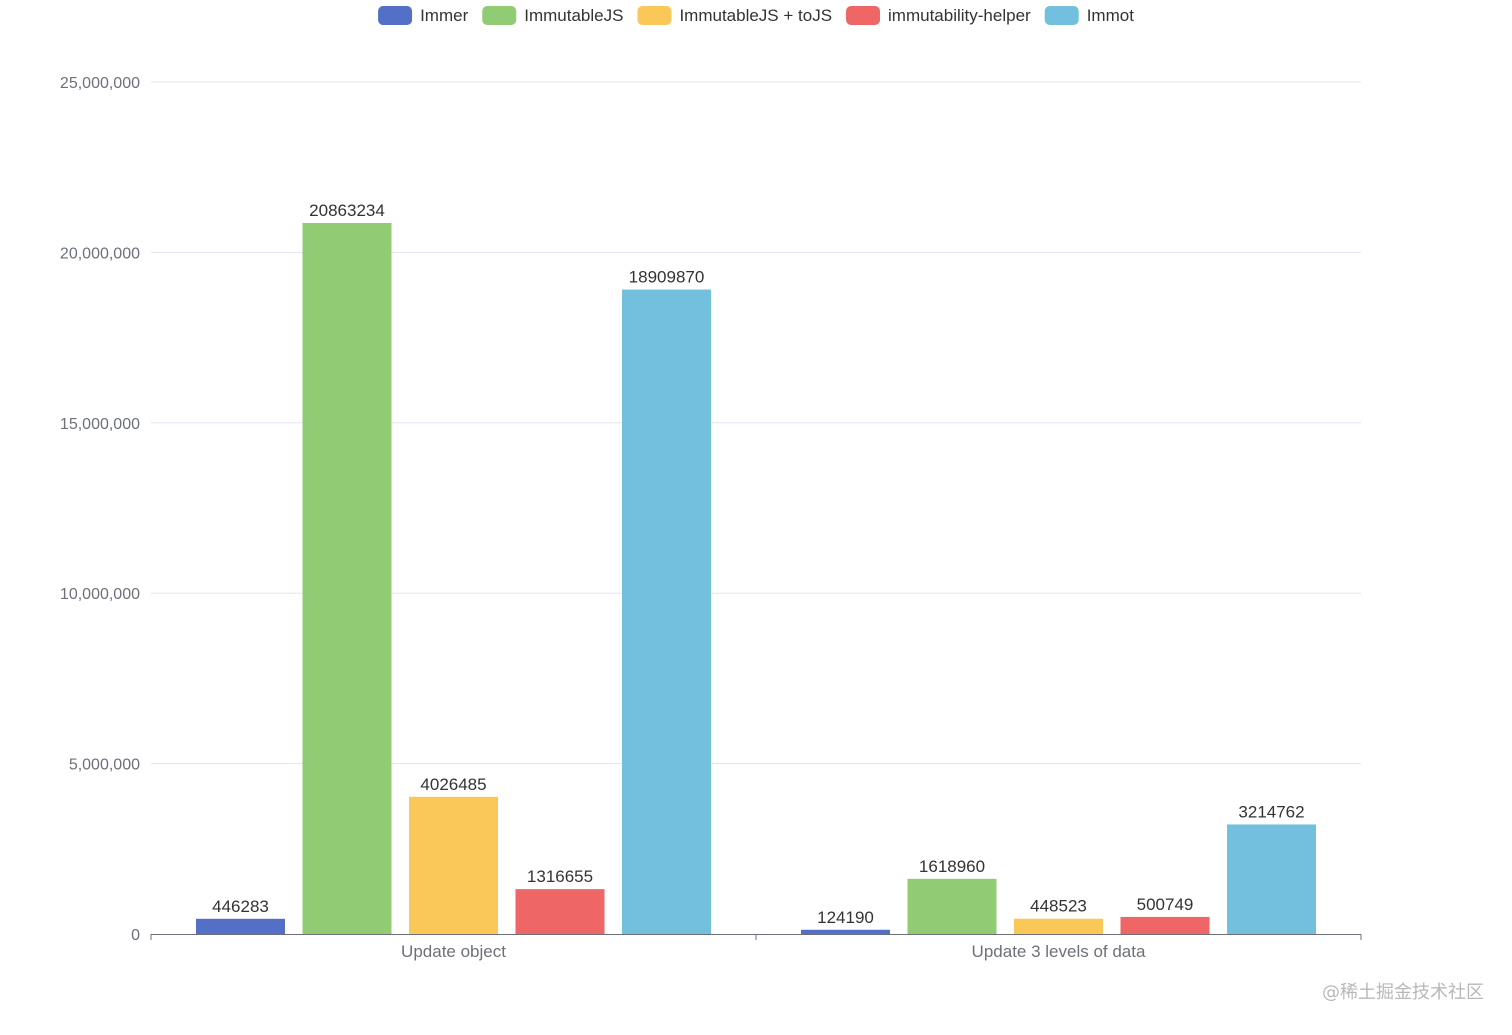 This screenshot has height=1035, width=1512. What do you see at coordinates (453, 951) in the screenshot?
I see `x-tick-label: Update object` at bounding box center [453, 951].